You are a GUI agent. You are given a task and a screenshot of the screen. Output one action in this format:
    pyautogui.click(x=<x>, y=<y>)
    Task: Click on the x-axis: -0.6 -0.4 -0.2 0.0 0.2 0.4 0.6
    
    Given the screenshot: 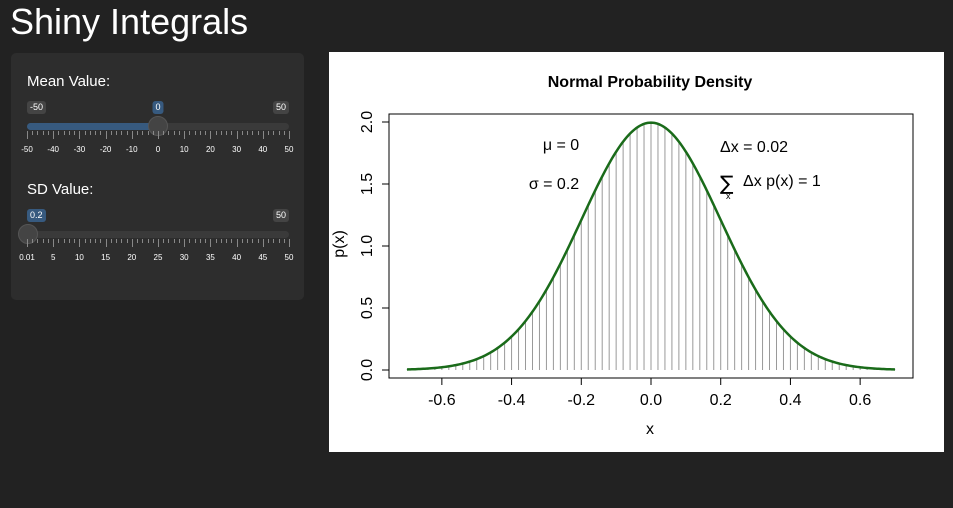 What is the action you would take?
    pyautogui.click(x=649, y=393)
    